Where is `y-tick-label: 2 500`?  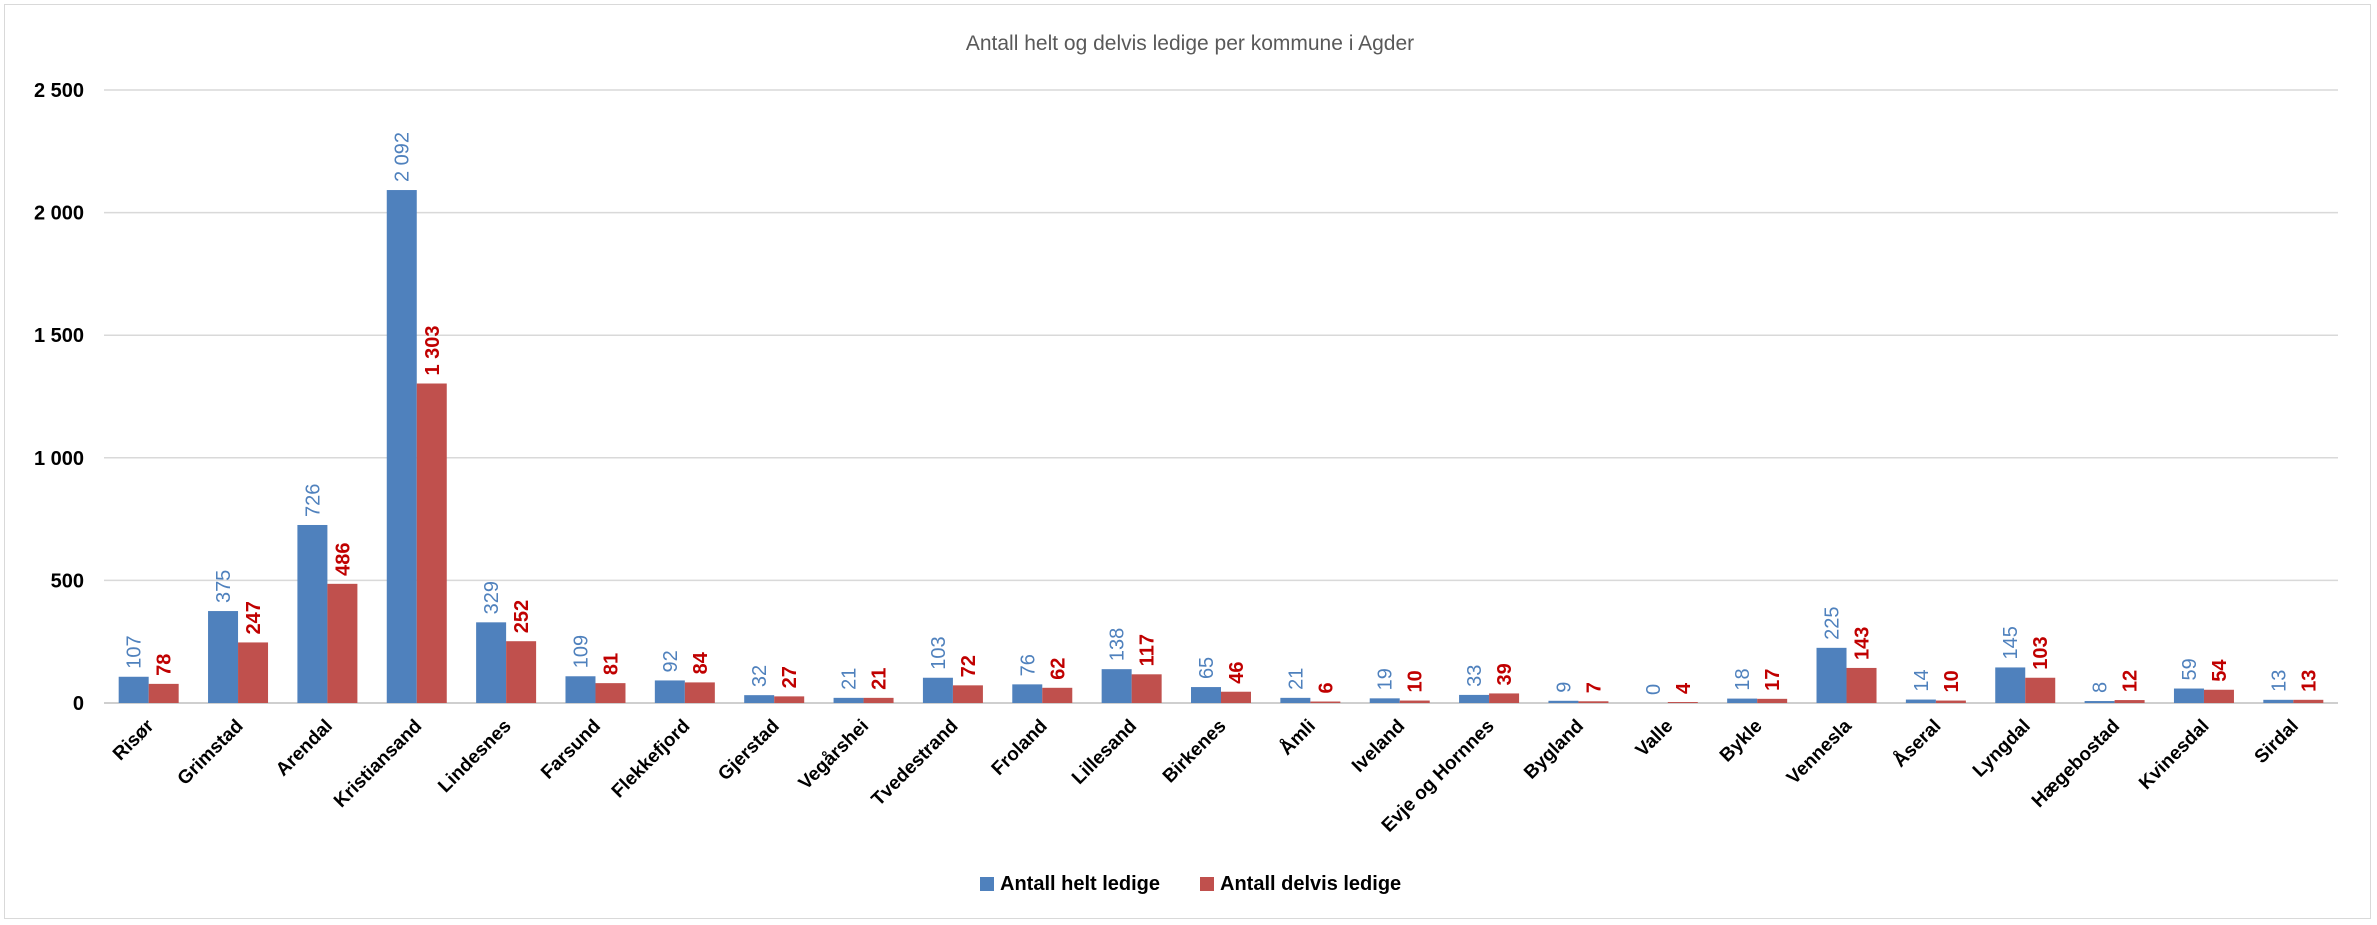 y-tick-label: 2 500 is located at coordinates (59, 91).